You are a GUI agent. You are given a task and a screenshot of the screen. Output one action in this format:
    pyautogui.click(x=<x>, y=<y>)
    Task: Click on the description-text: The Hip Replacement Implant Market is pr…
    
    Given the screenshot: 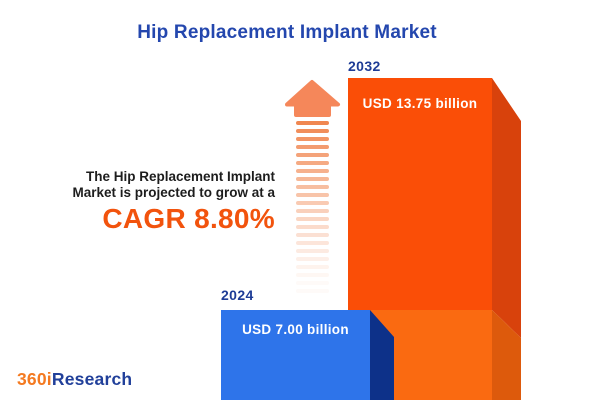 What is the action you would take?
    pyautogui.click(x=155, y=184)
    